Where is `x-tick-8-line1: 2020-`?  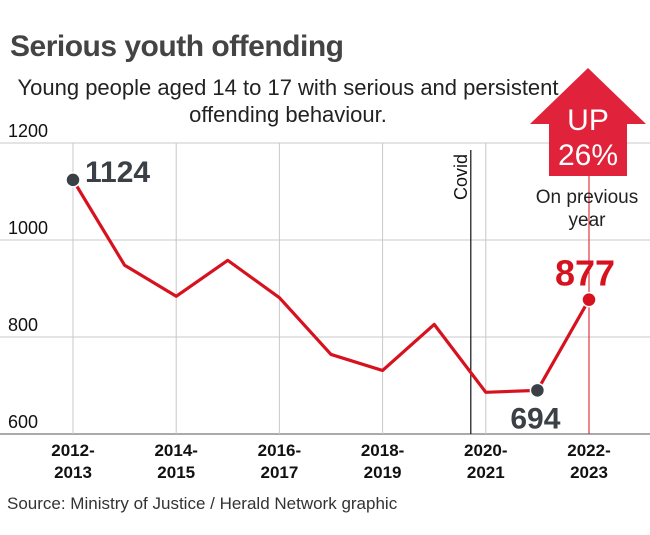 x-tick-8-line1: 2020- is located at coordinates (485, 450).